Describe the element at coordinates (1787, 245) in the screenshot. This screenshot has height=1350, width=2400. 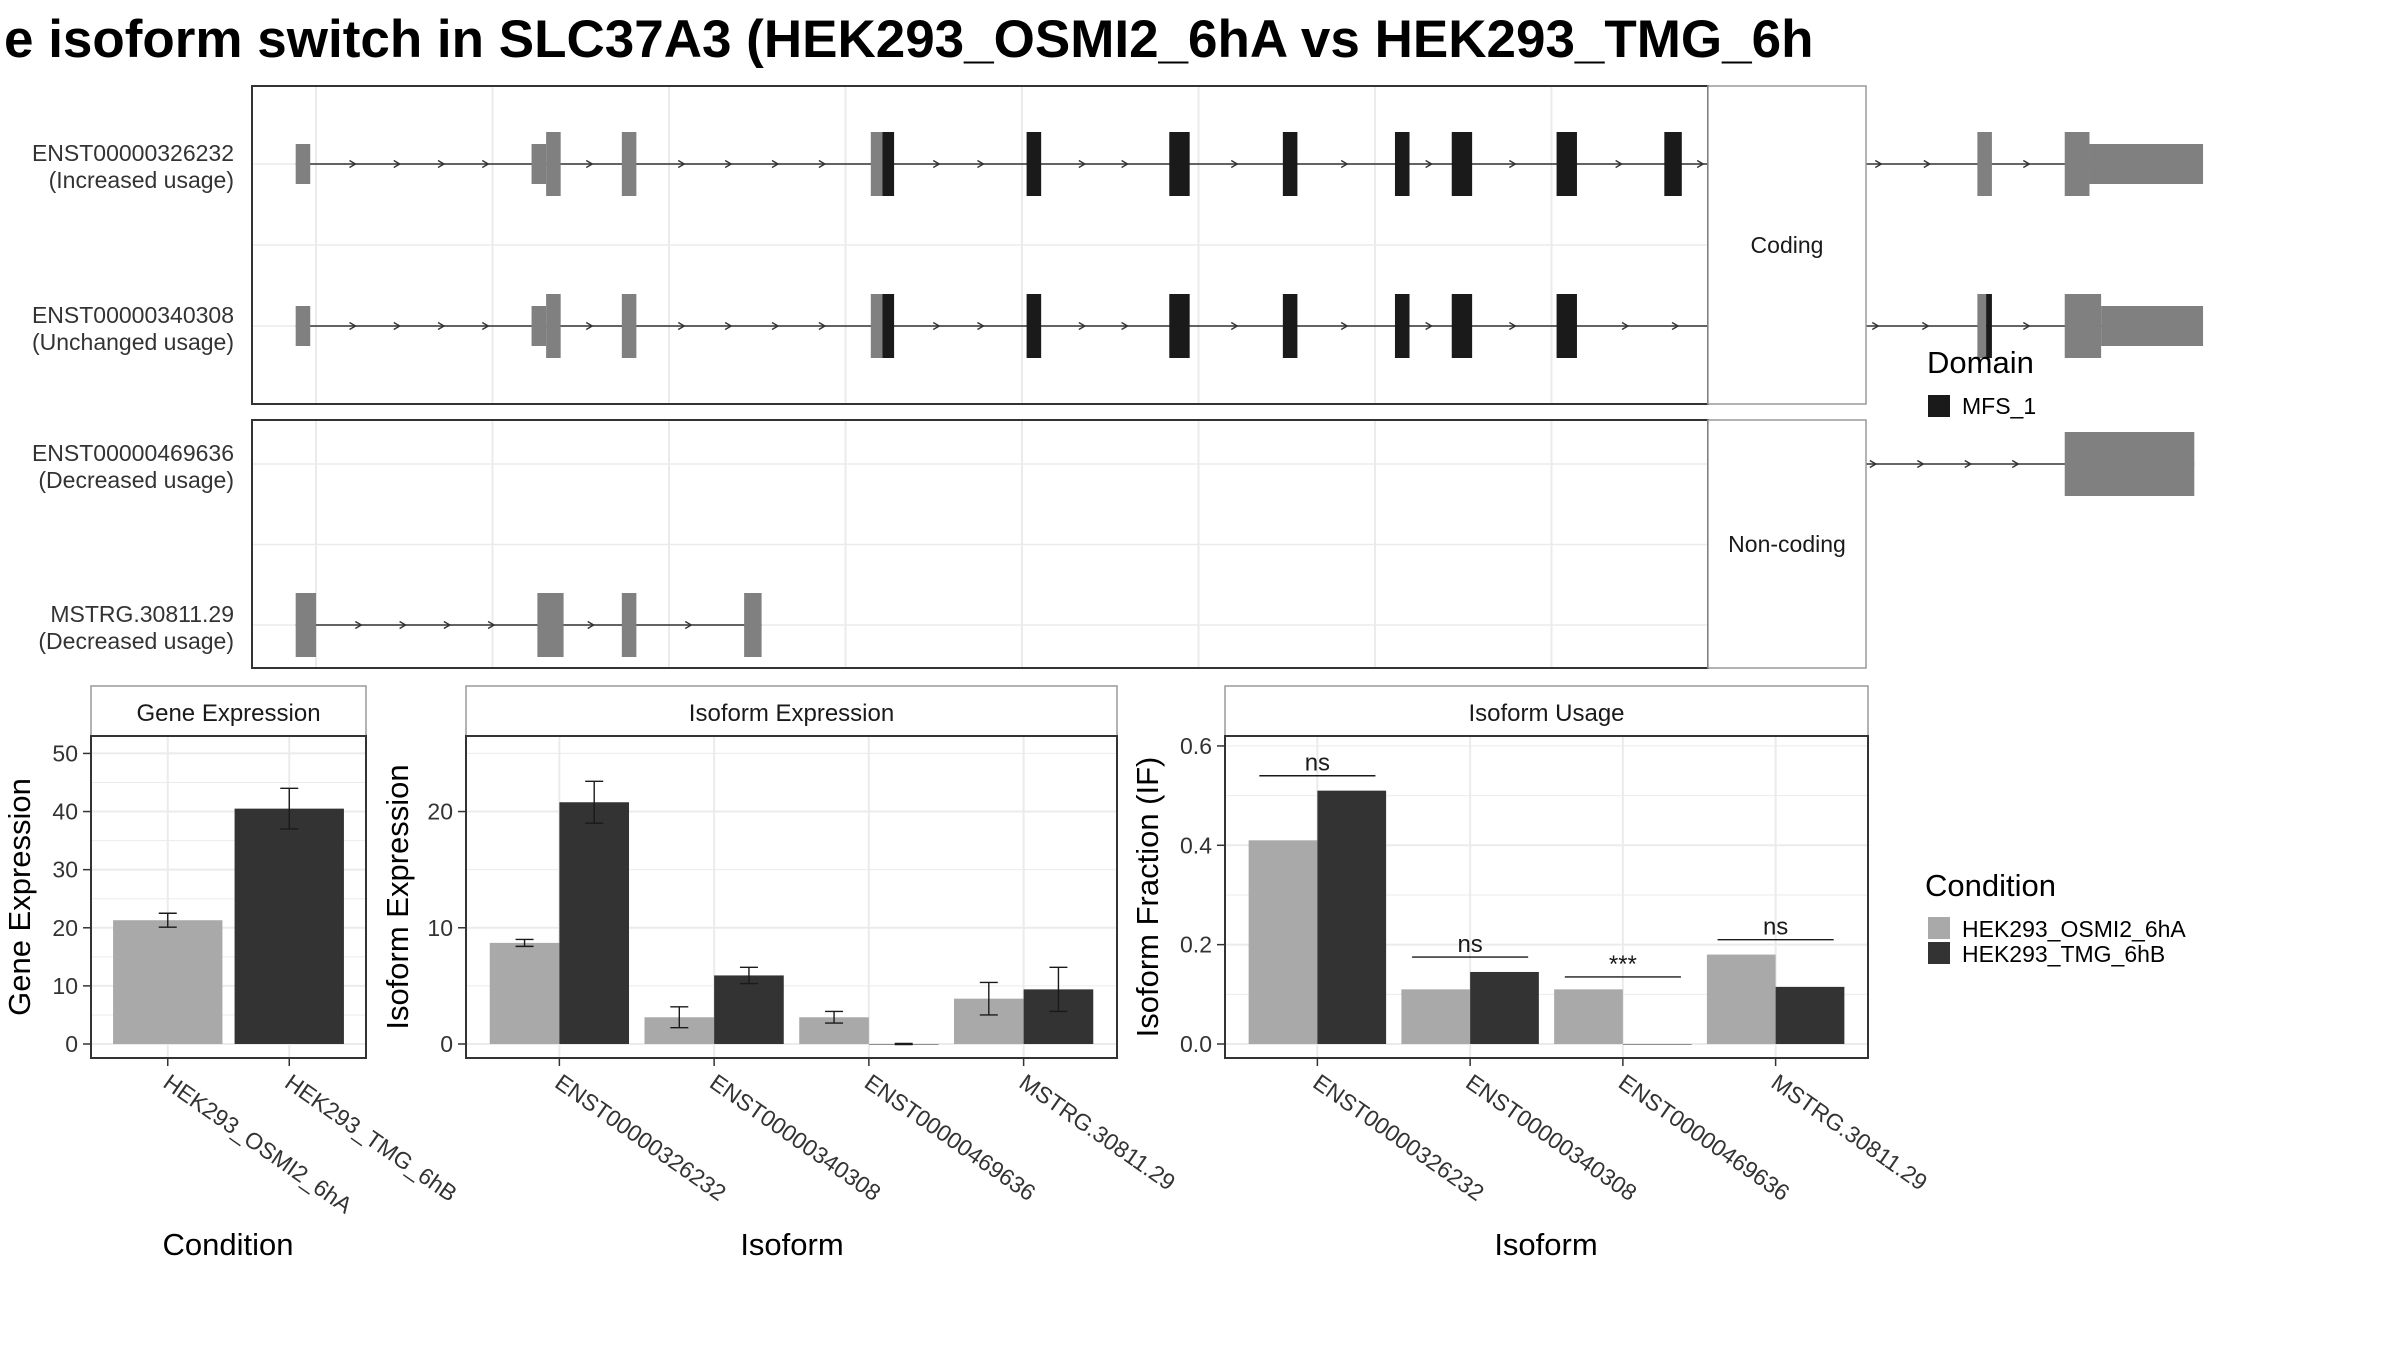
I see `facet-strip-label: Coding` at that location.